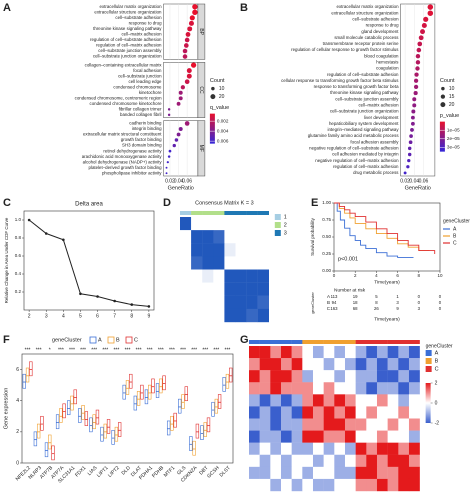 The height and width of the screenshot is (497, 474). Describe the element at coordinates (6, 409) in the screenshot. I see `y-axis-label: Gene expression` at that location.